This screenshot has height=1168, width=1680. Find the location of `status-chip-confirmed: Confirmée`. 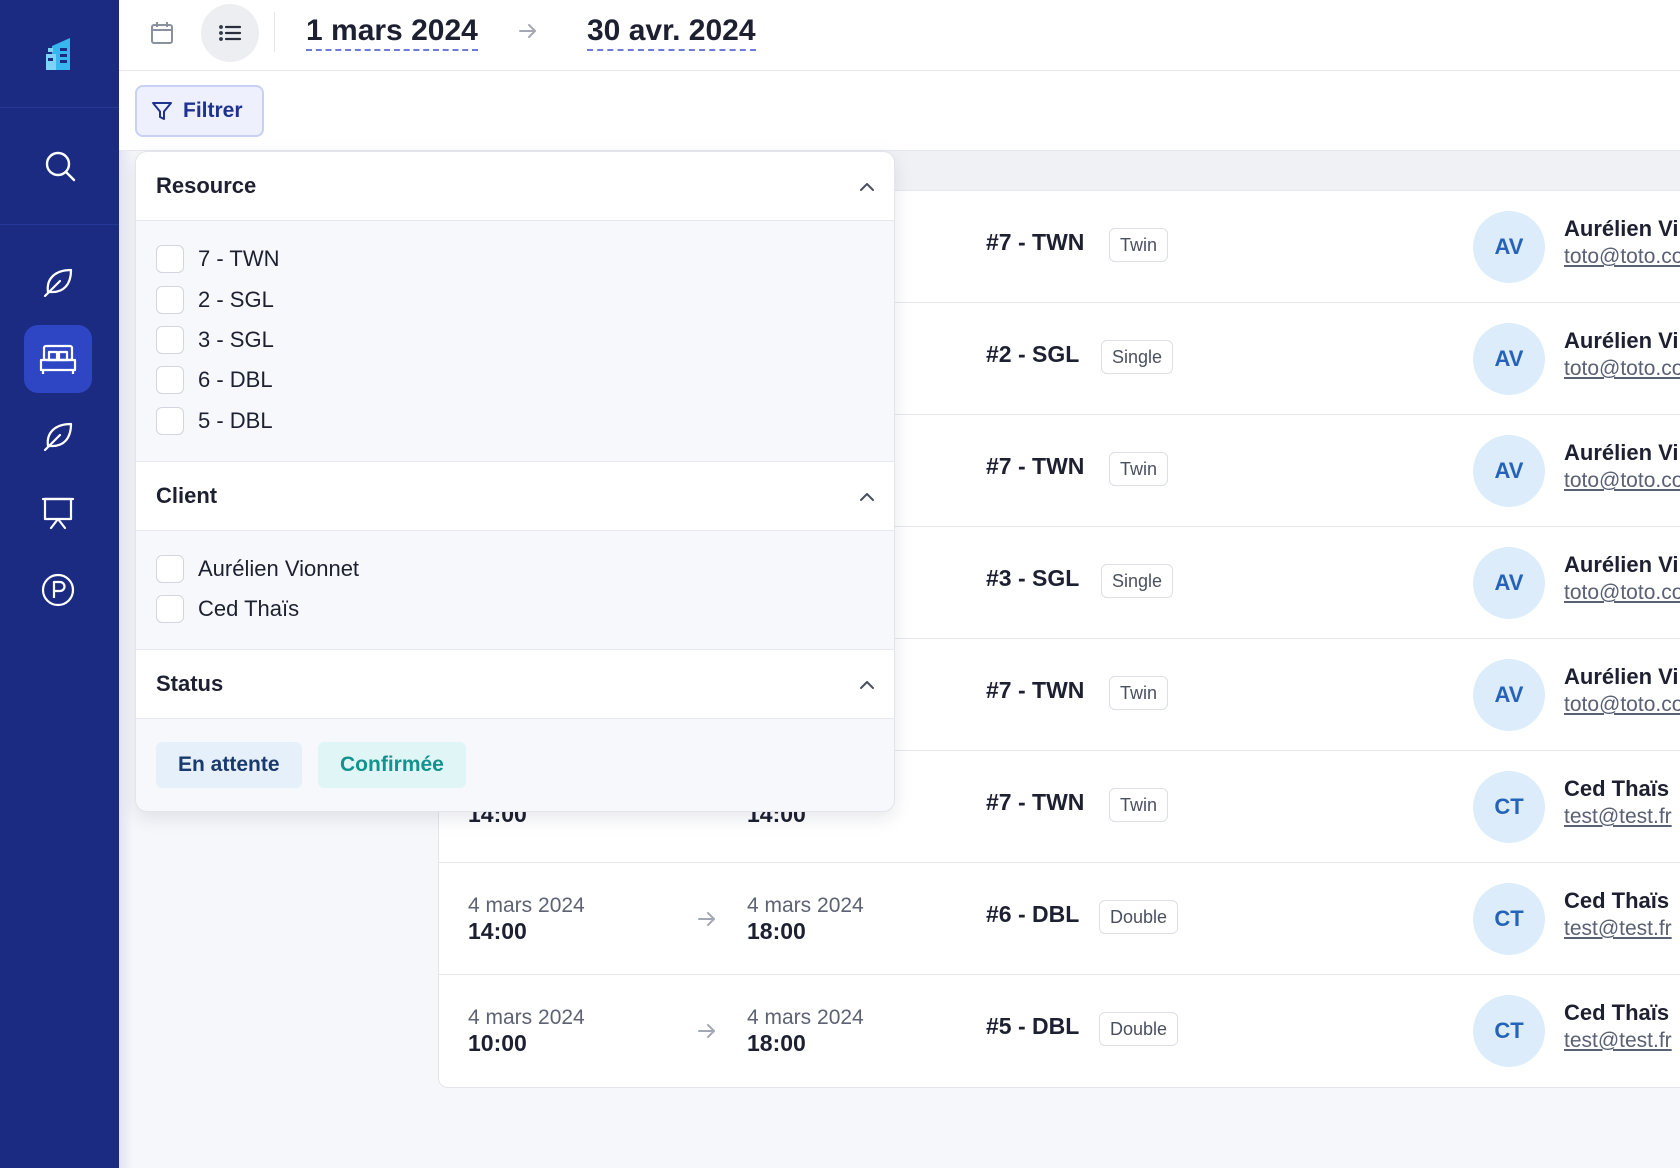

status-chip-confirmed: Confirmée is located at coordinates (392, 765).